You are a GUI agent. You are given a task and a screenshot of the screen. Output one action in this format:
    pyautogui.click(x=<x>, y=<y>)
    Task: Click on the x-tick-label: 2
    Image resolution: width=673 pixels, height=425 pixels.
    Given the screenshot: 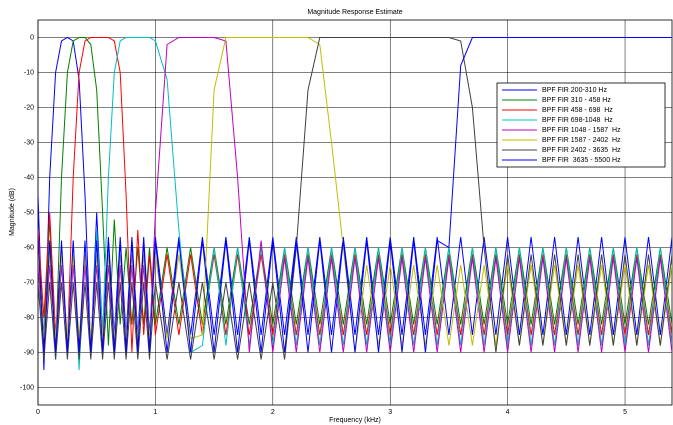 What is the action you would take?
    pyautogui.click(x=273, y=412)
    